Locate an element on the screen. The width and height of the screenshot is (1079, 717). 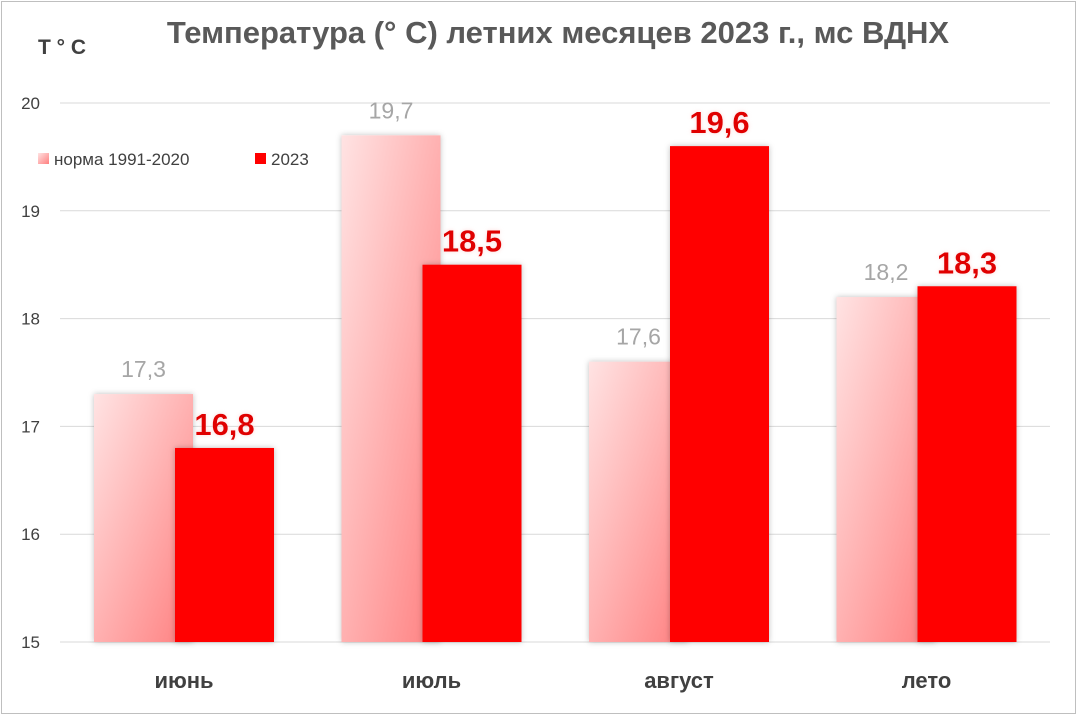
y-tick-label: 19 is located at coordinates (30, 211).